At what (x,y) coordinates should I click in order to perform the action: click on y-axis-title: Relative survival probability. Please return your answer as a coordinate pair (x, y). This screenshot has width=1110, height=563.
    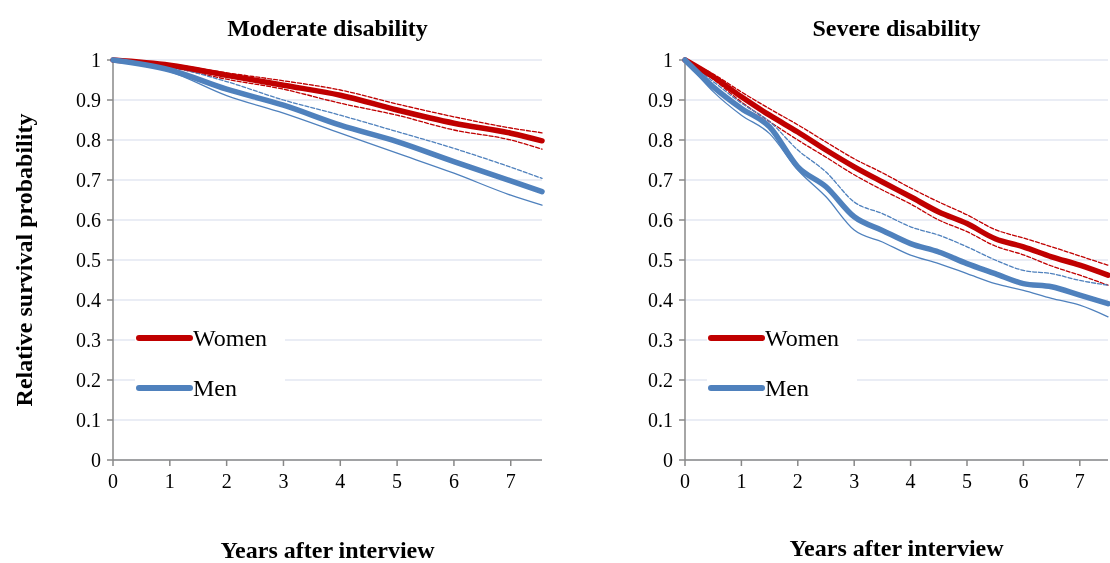
    Looking at the image, I should click on (24, 260).